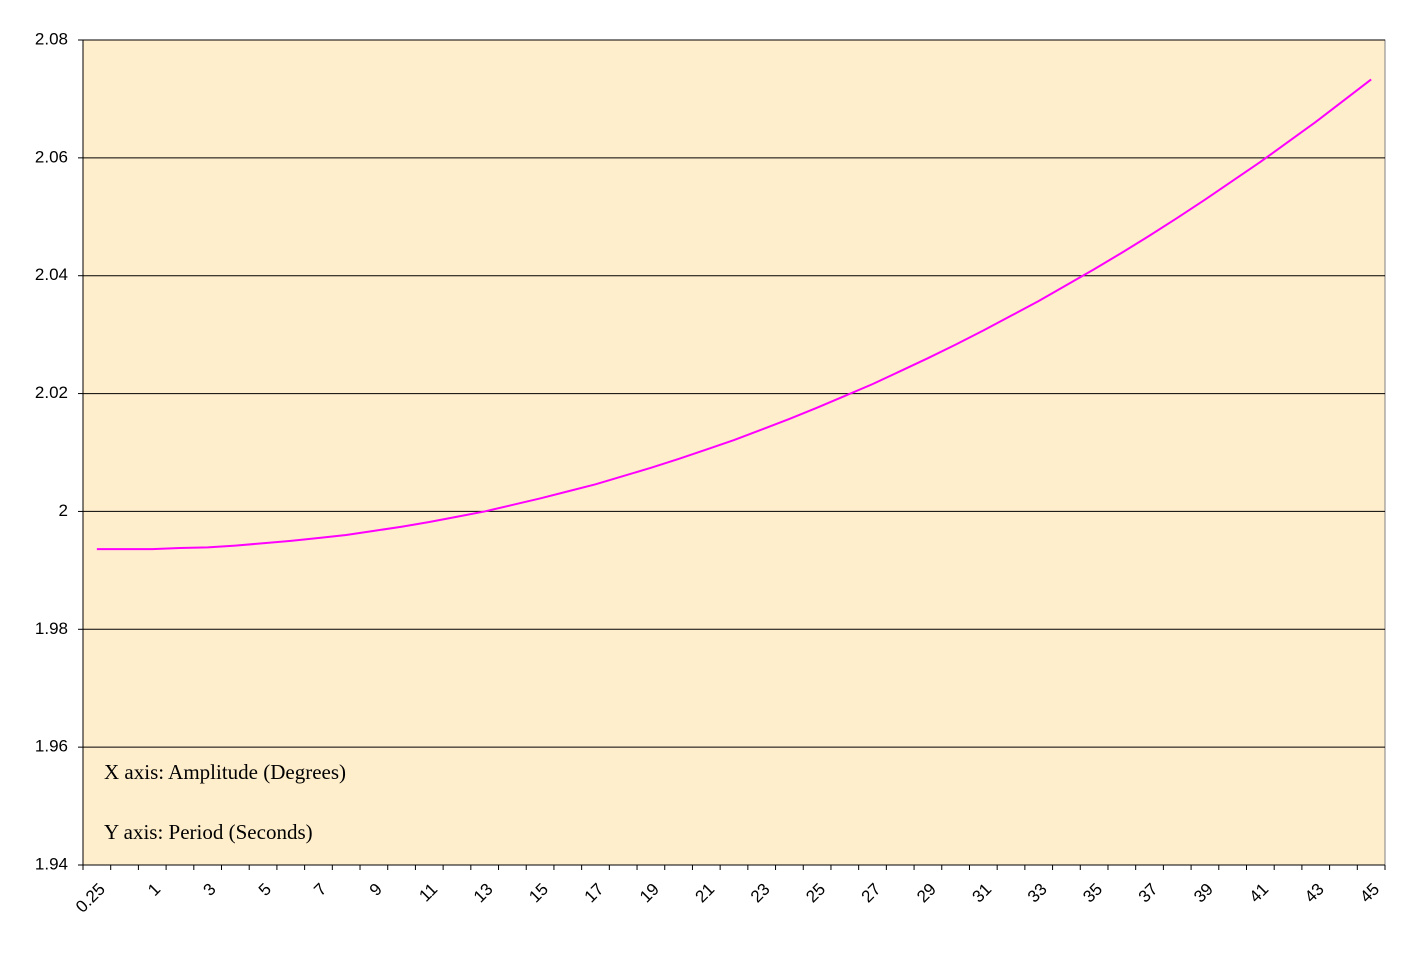  Describe the element at coordinates (320, 890) in the screenshot. I see `x-tick-label: 7` at that location.